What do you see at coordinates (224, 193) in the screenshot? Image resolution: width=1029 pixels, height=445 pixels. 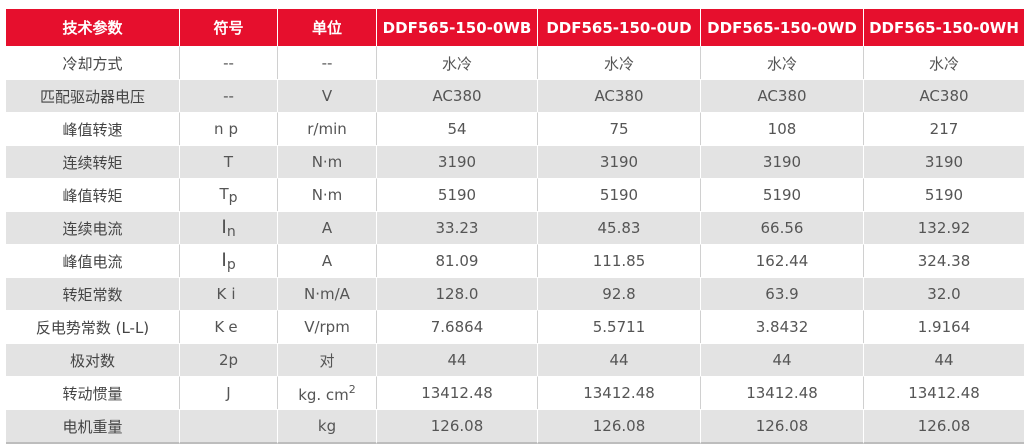 I see `symbol-main: T` at bounding box center [224, 193].